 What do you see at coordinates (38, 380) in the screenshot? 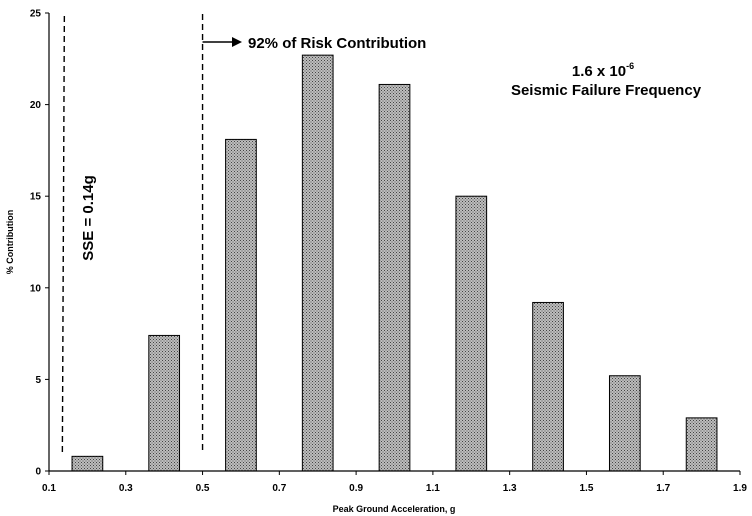
I see `y-tick-label-1: 5` at bounding box center [38, 380].